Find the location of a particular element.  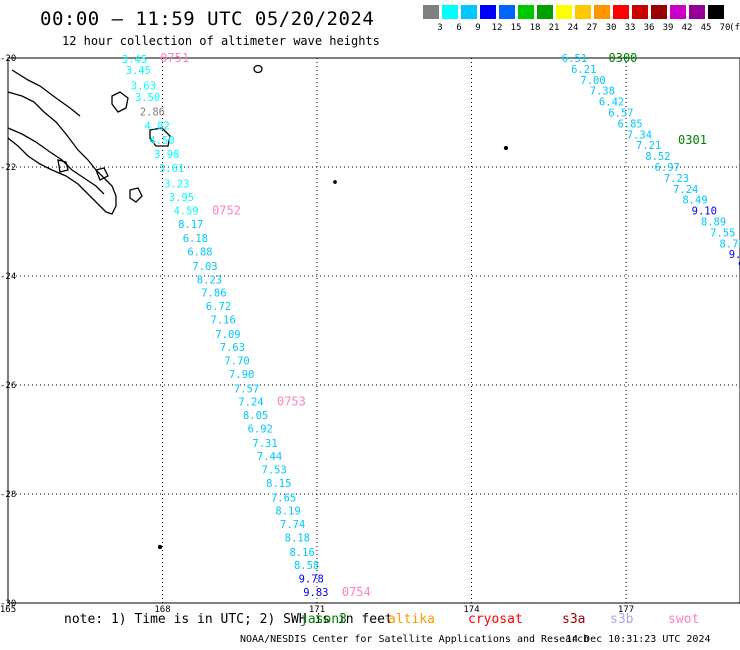

swh-value: 9.10 is located at coordinates (704, 212).